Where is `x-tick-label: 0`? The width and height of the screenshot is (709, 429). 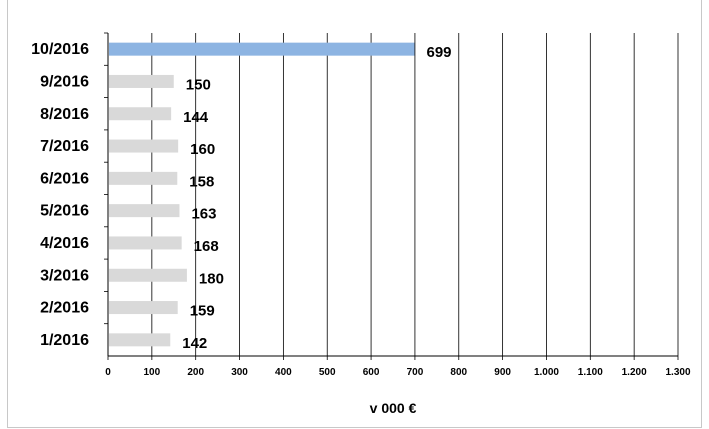
x-tick-label: 0 is located at coordinates (108, 372).